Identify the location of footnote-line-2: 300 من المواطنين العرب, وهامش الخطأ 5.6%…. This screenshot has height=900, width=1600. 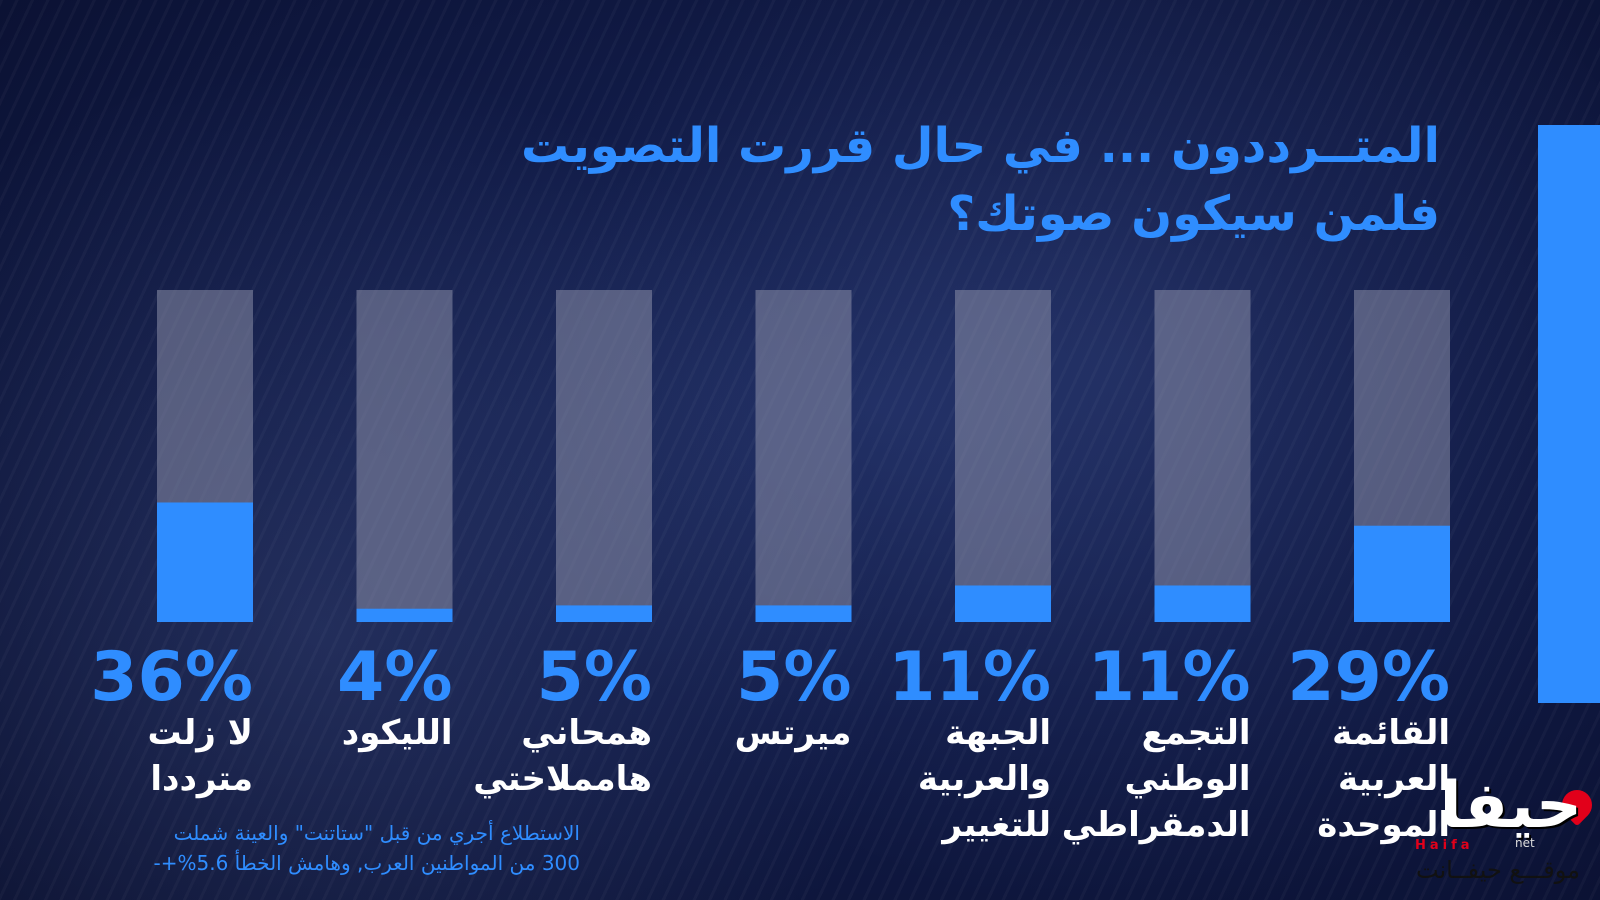
(366, 863).